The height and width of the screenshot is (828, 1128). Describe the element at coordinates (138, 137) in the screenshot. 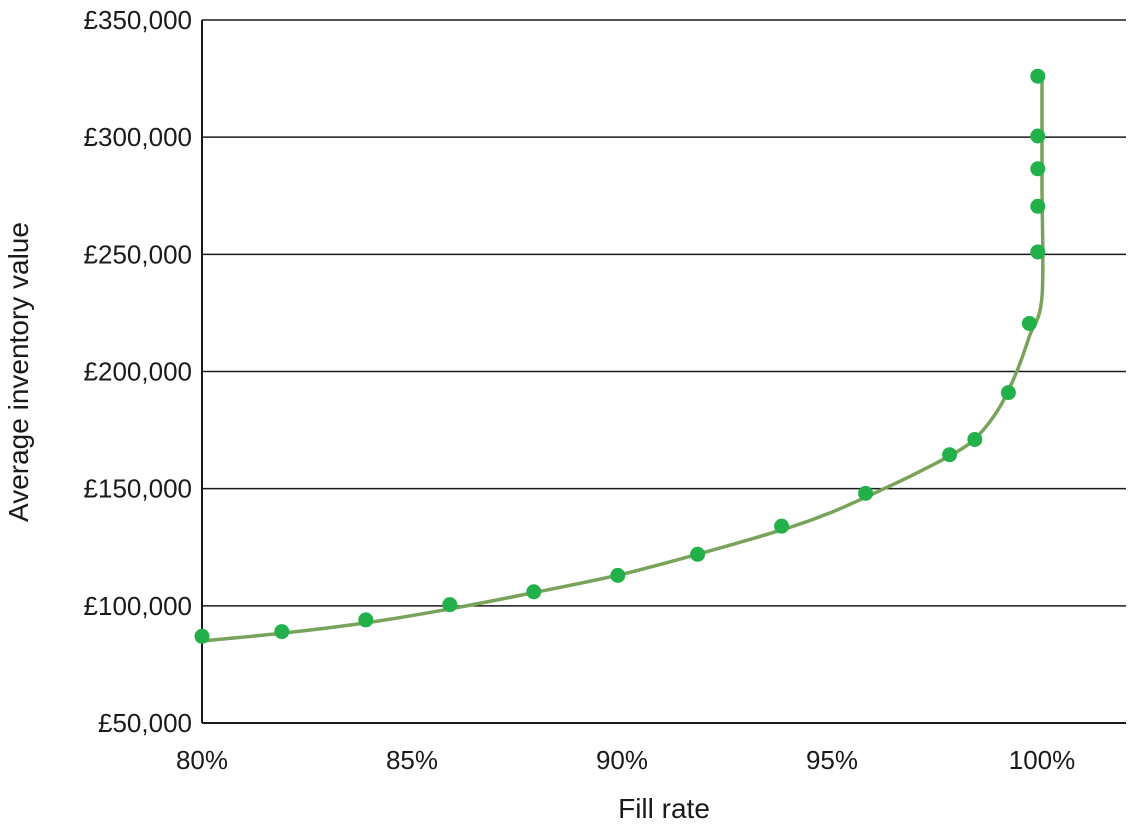

I see `y-tick-label: £300,000` at that location.